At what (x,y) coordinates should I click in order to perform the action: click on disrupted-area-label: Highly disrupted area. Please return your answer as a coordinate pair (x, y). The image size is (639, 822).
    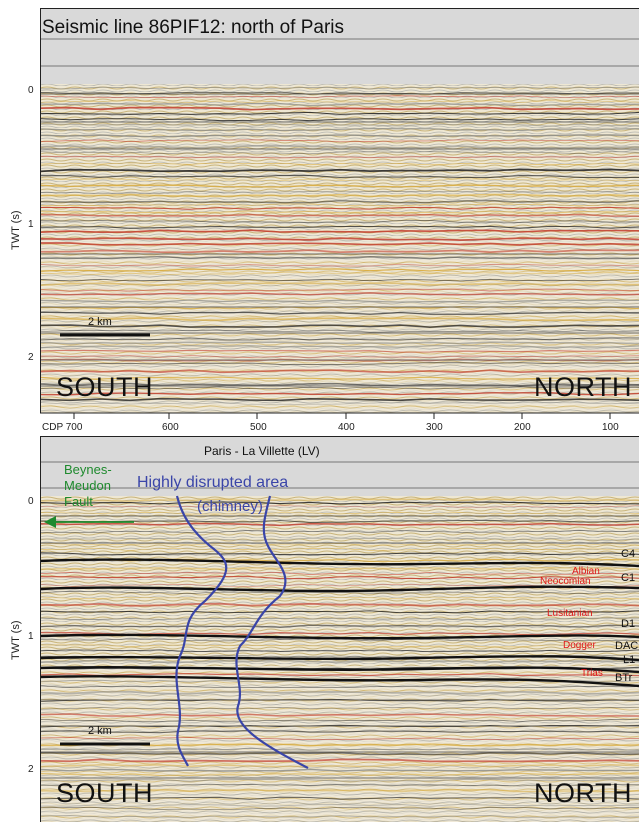
    Looking at the image, I should click on (213, 482).